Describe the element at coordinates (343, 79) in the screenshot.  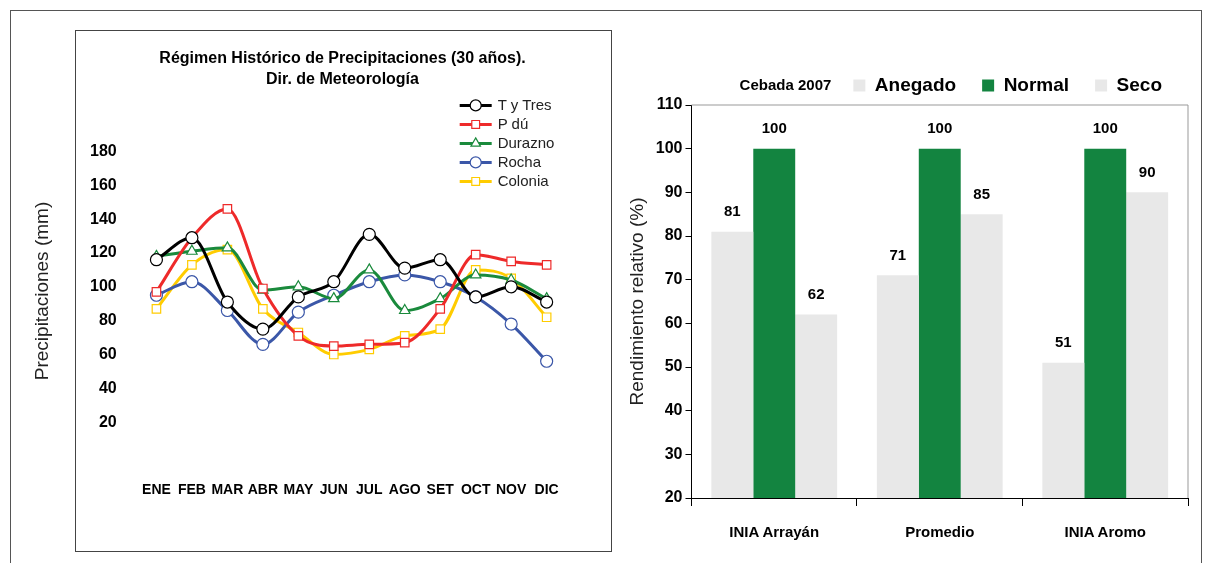
I see `chart-subtitle: Dir. de Meteorología` at that location.